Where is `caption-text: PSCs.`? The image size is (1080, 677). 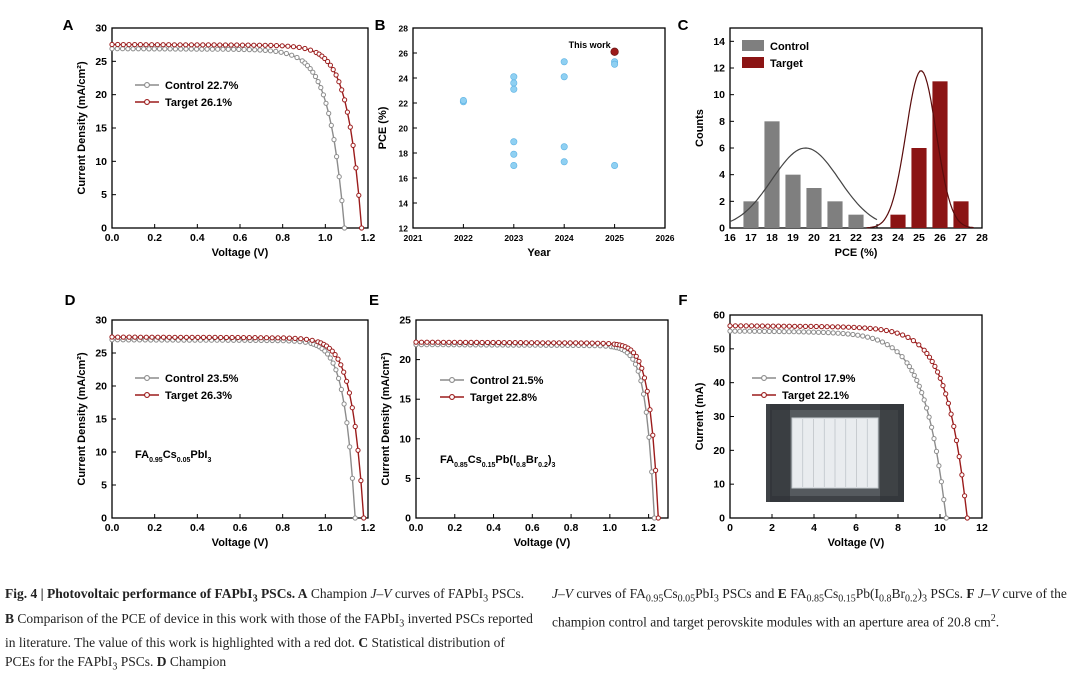
caption-text: PSCs. is located at coordinates (137, 662).